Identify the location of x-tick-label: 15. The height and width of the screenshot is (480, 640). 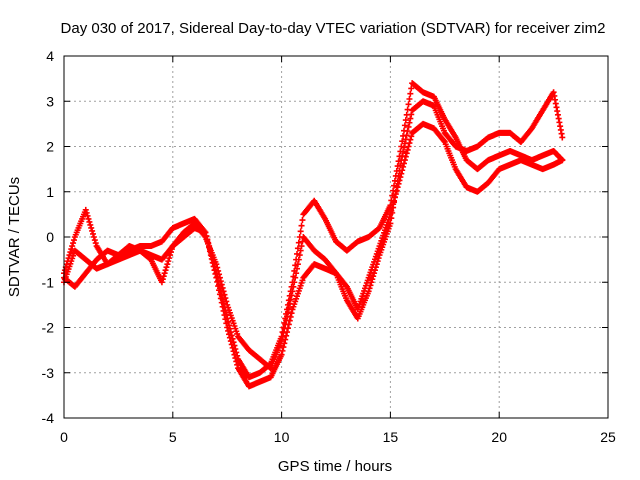
(391, 437).